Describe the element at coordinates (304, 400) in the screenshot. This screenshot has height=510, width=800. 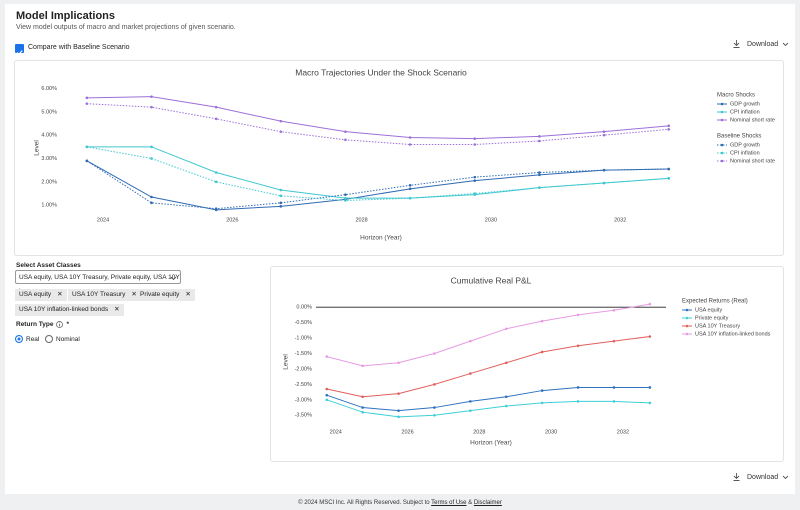
I see `y-tick-label: -3.00%` at that location.